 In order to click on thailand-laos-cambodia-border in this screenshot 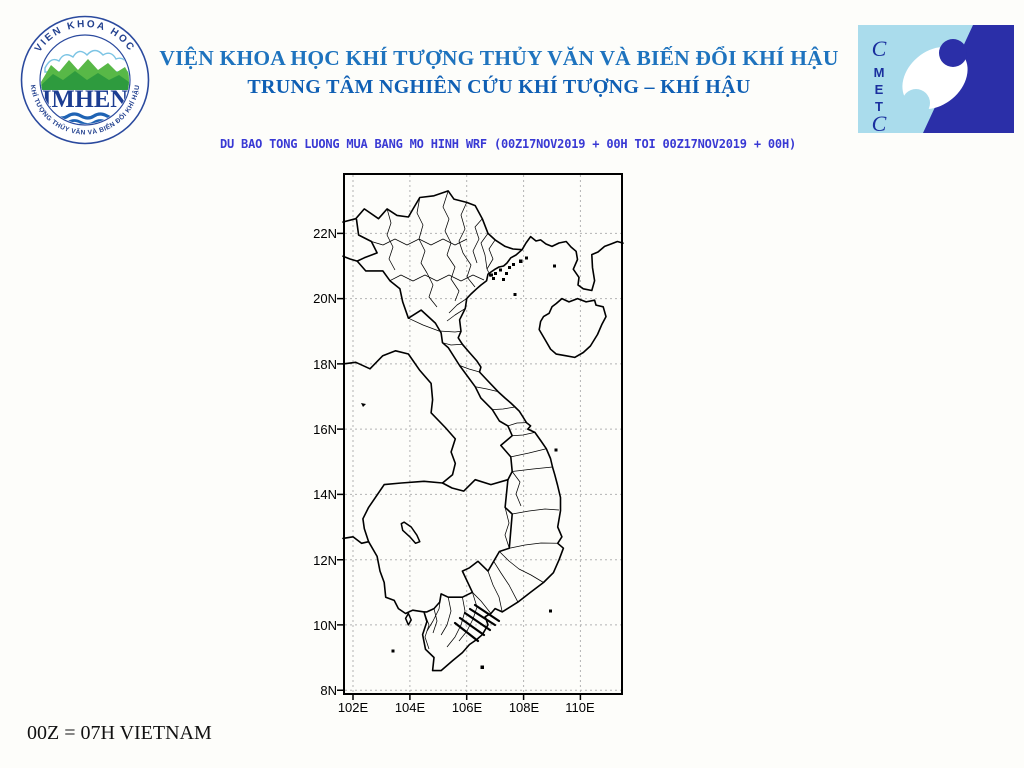, I will do `click(399, 446)`.